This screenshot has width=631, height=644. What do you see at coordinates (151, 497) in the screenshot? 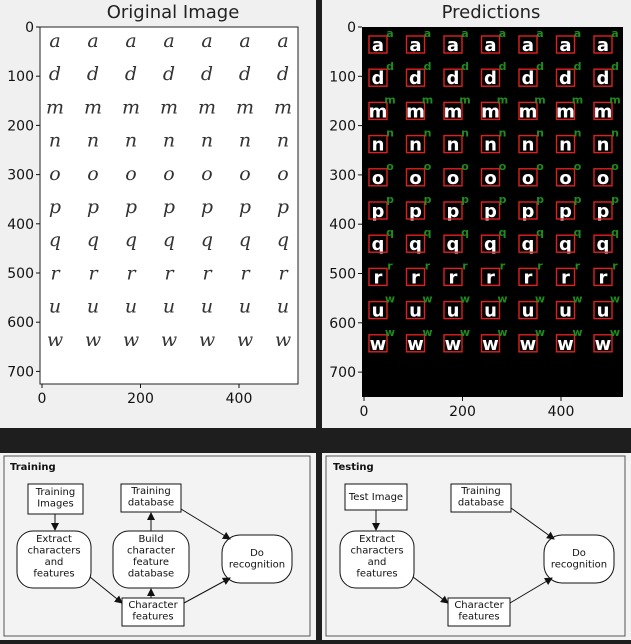
I see `training-database-label: Training database` at bounding box center [151, 497].